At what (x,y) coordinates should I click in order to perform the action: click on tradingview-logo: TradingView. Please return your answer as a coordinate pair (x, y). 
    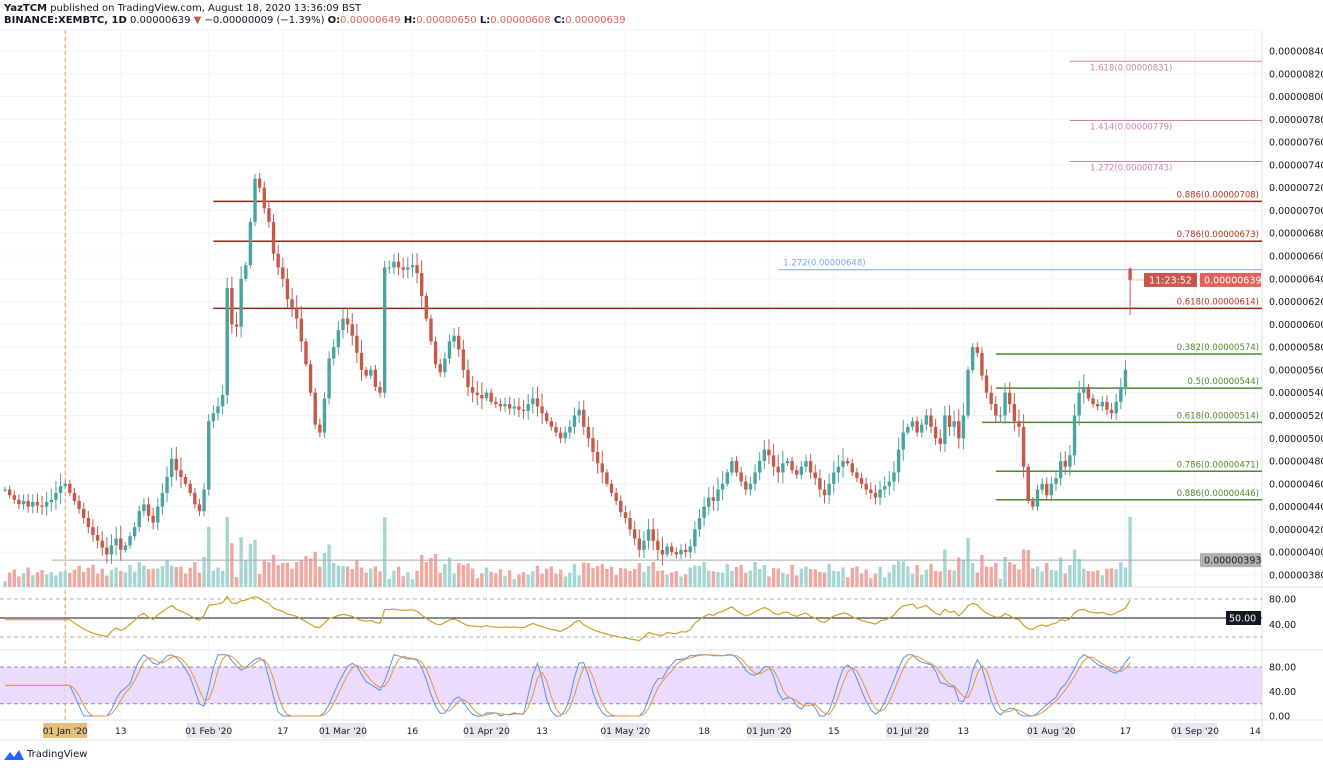
    Looking at the image, I should click on (45, 754).